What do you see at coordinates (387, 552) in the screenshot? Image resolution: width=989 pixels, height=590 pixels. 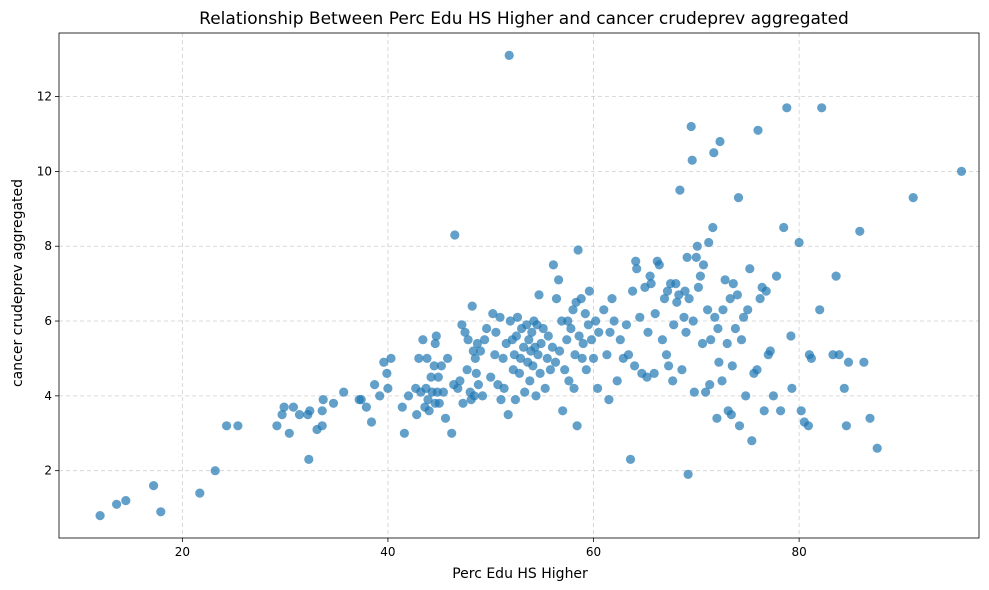 I see `x-tick-label: 40` at bounding box center [387, 552].